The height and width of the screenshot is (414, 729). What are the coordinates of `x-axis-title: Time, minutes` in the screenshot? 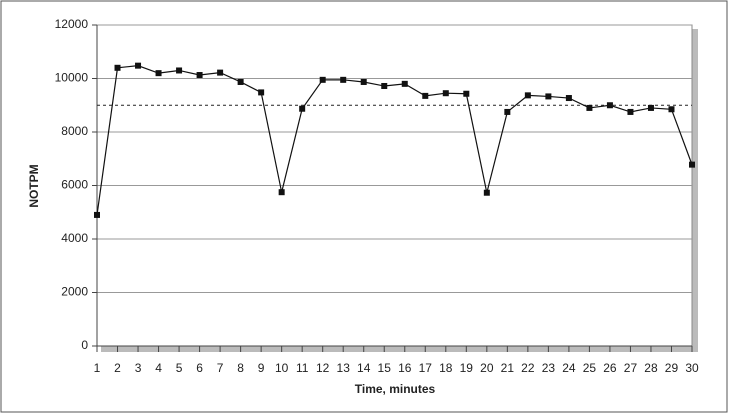 It's located at (395, 389).